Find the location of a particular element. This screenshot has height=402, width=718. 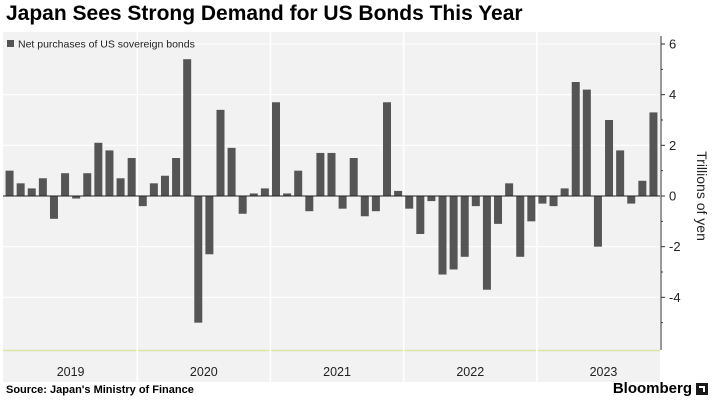

source-text: Source: Japan's Ministry of Finance is located at coordinates (100, 390).